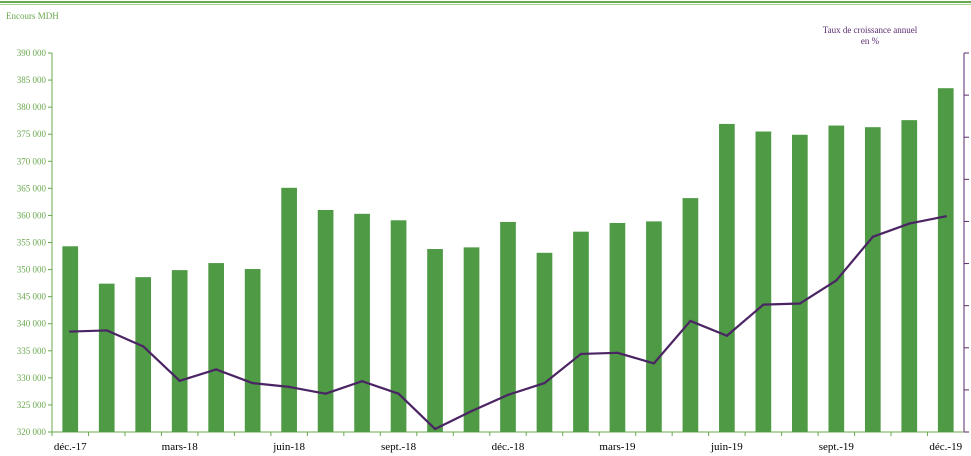 This screenshot has height=456, width=971. Describe the element at coordinates (399, 447) in the screenshot. I see `x-tick-label: sept.-18` at that location.